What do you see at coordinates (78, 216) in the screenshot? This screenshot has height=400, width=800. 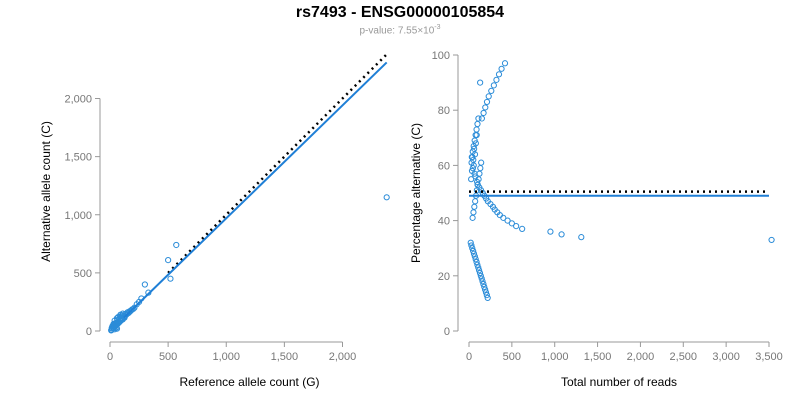 I see `left-y-tick-label: 1,000` at bounding box center [78, 216].